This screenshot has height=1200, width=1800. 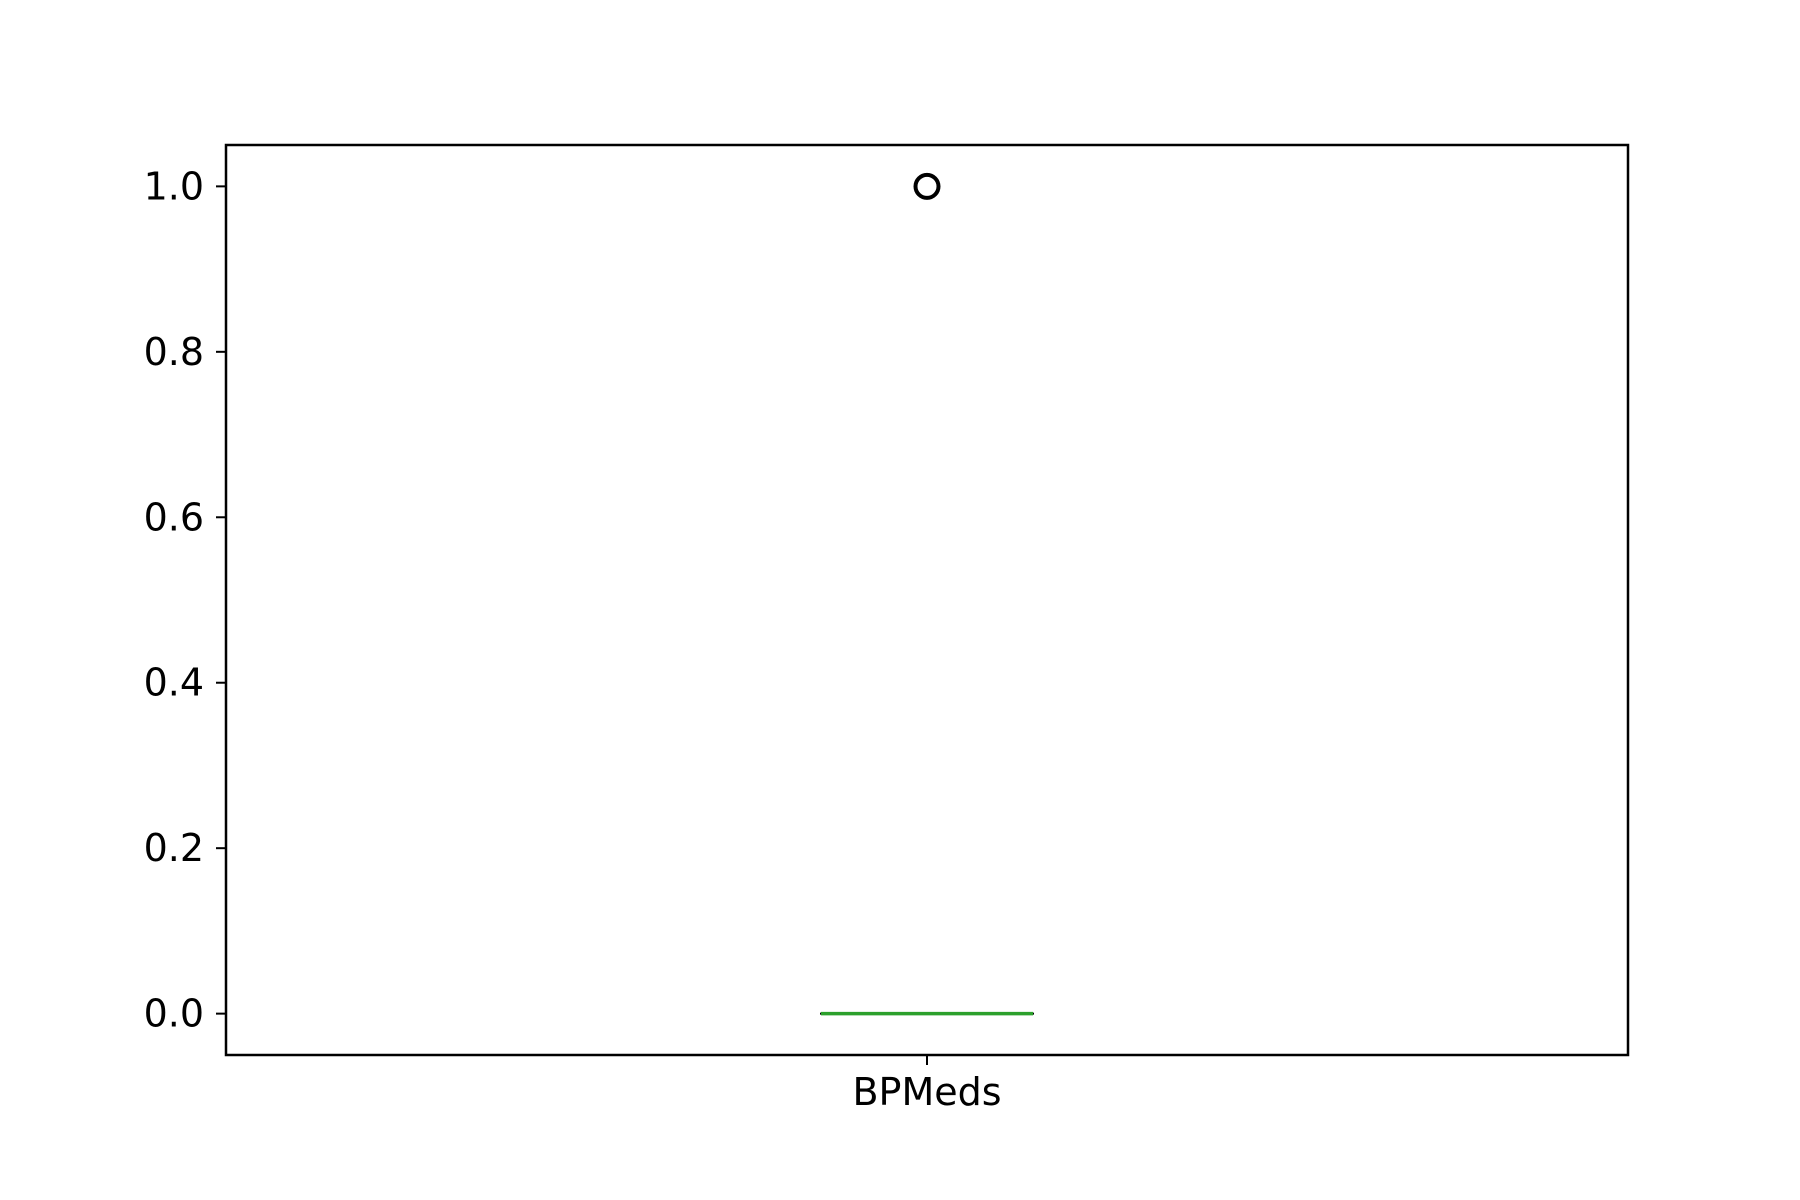 What do you see at coordinates (185, 600) in the screenshot?
I see `y-axis: 0.0 0.2 0.4 0.6 0.8 1.0` at bounding box center [185, 600].